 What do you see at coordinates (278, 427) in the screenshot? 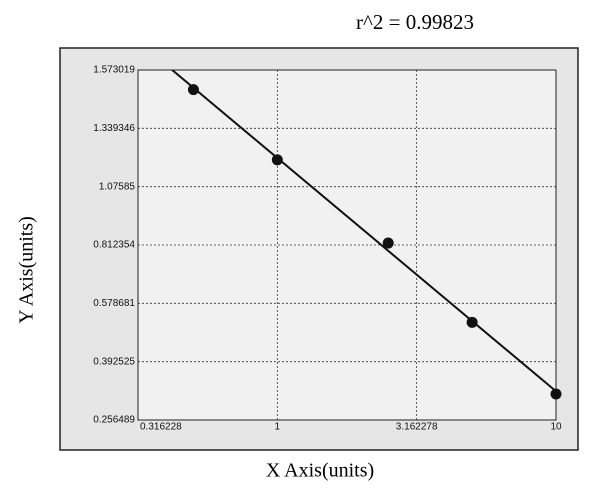
I see `x-tick-label: 1` at bounding box center [278, 427].